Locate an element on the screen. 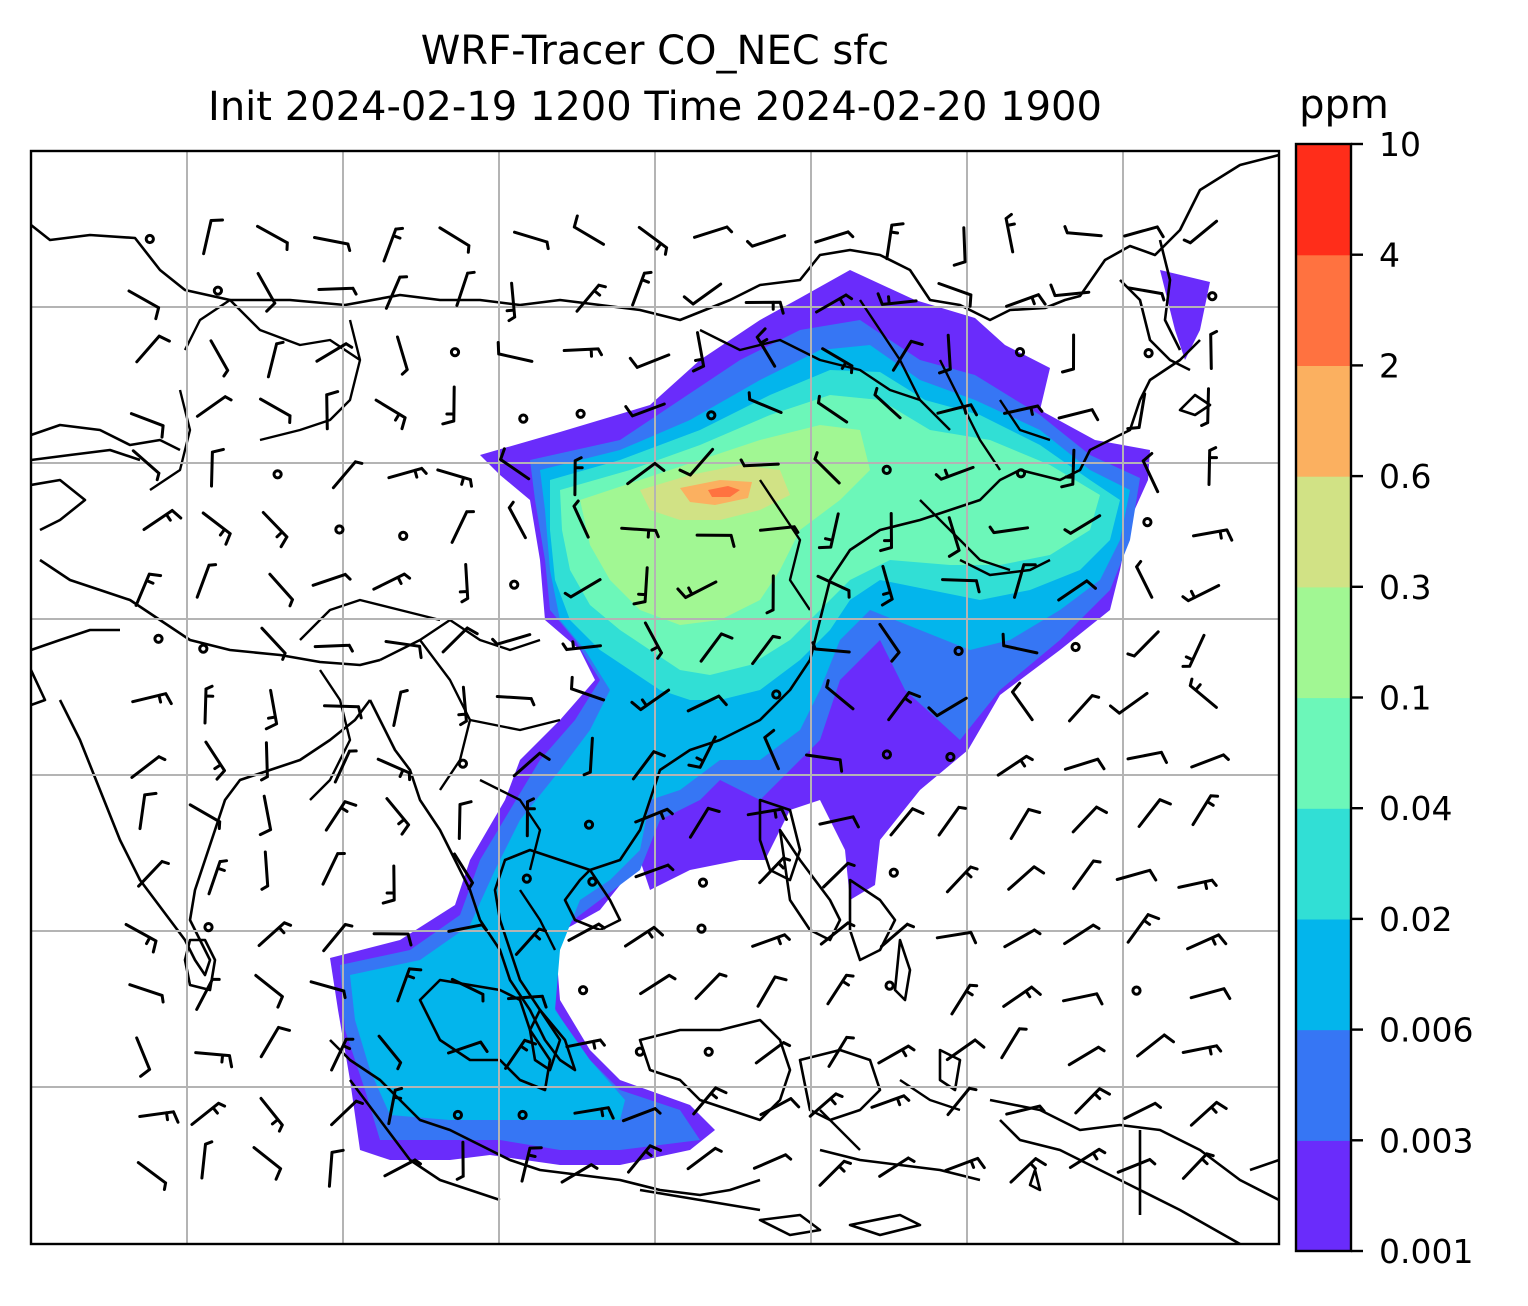 This screenshot has width=1528, height=1306. colorbar-ticks: 0.001 0.003 0.006 0.02 0.04 0.1 0.3 0.6 2 4 10 is located at coordinates (1412, 698).